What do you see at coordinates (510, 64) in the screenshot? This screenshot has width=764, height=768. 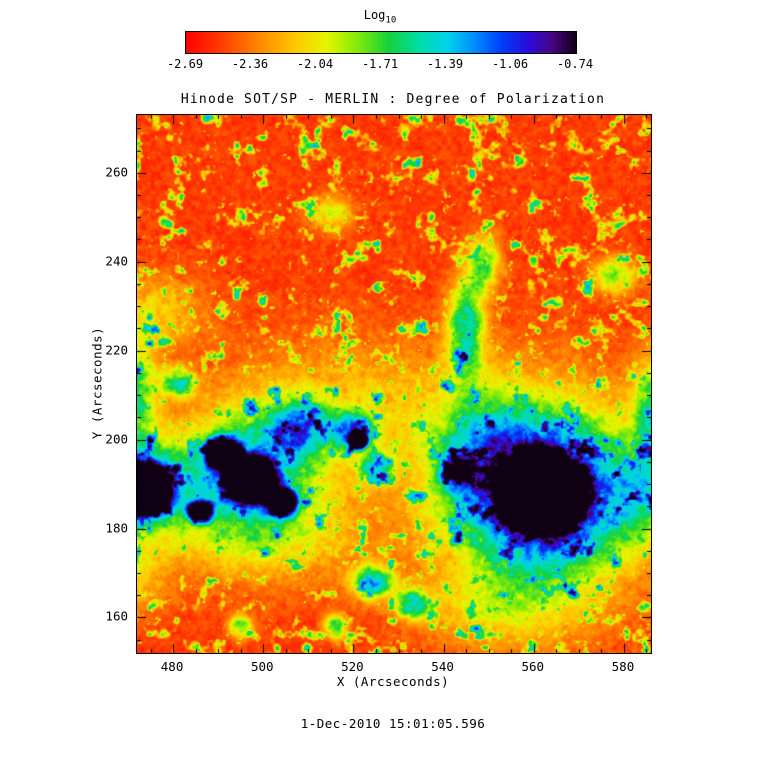 I see `colorbar-tick-label: -1.06` at bounding box center [510, 64].